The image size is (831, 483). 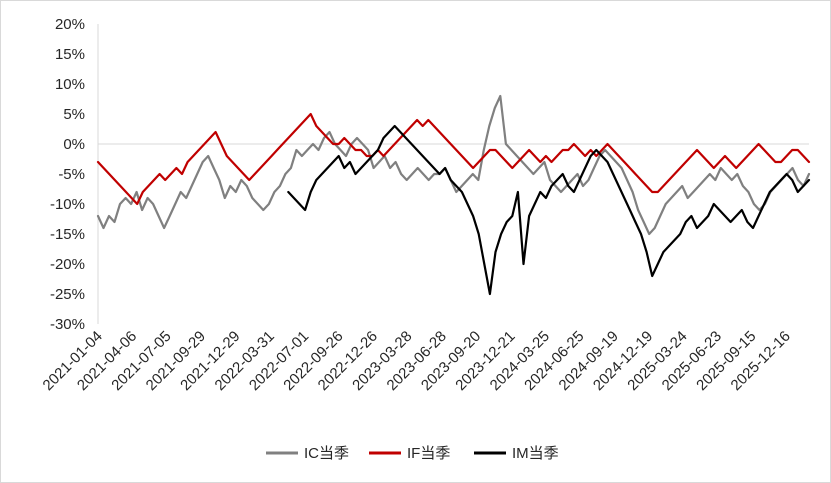 I want to click on y-tick-label: 5%, so click(x=74, y=114).